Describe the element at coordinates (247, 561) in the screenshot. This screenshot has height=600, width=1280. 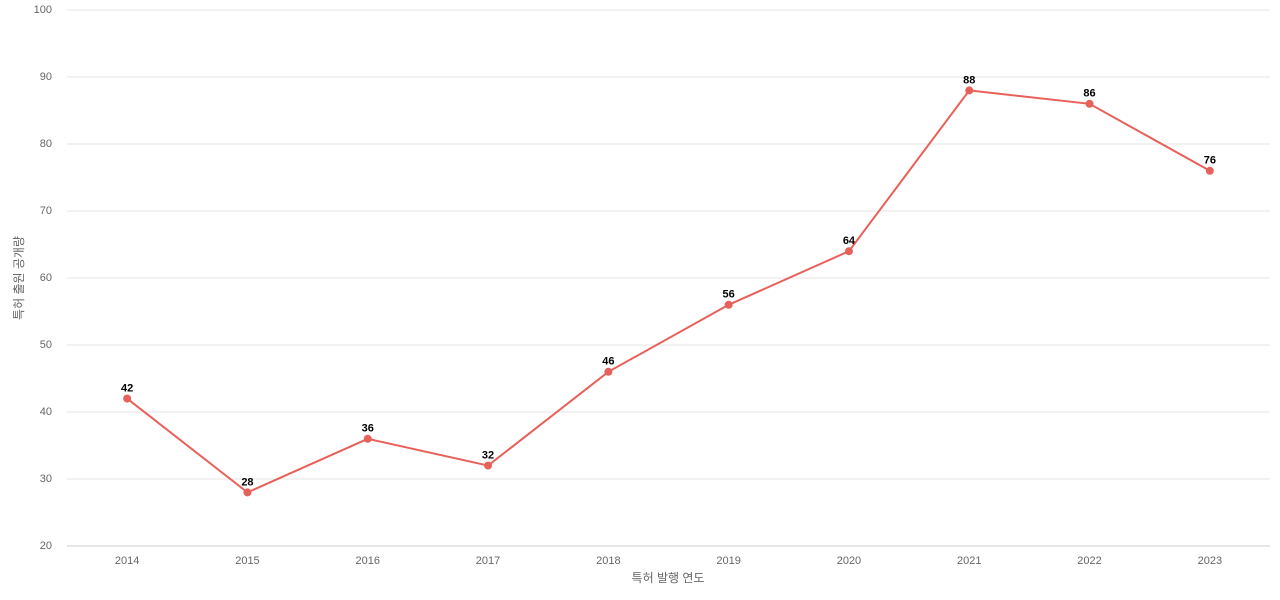
I see `x-tick-label: 2015` at that location.